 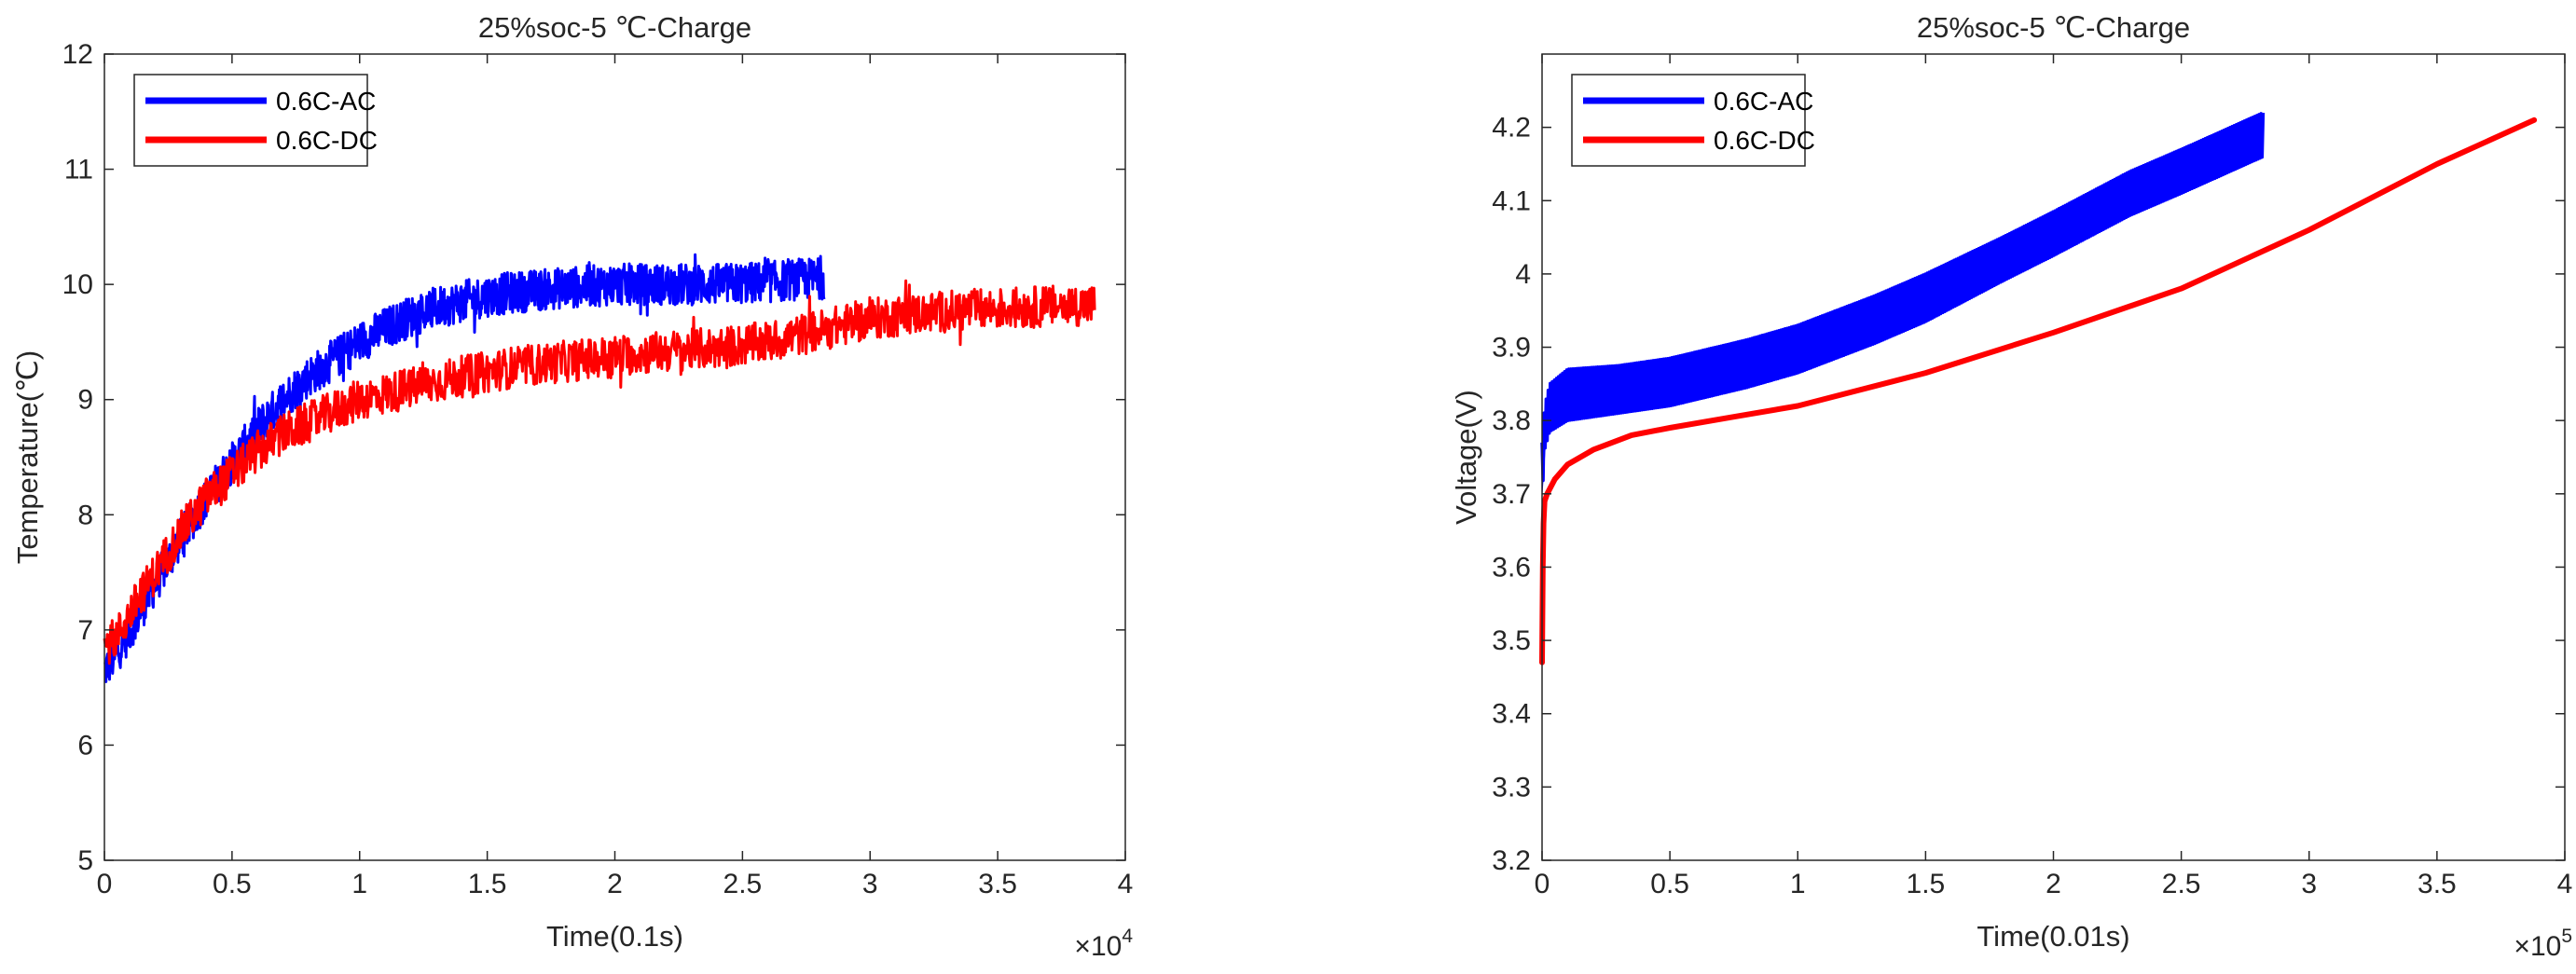 What do you see at coordinates (1511, 420) in the screenshot?
I see `voltage-y-tick-label: 3.8` at bounding box center [1511, 420].